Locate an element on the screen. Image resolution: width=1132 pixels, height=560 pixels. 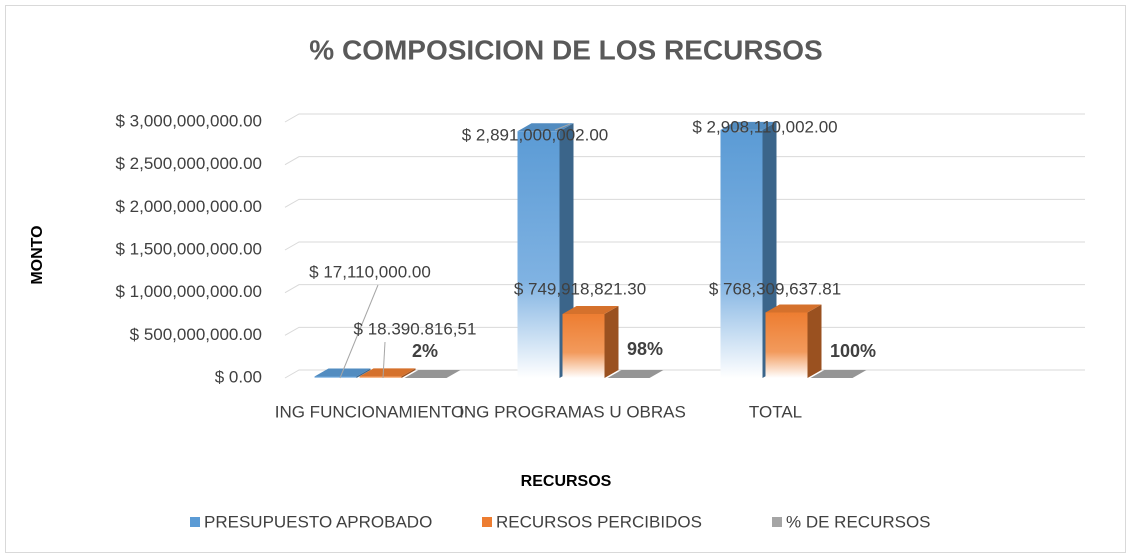
data-label: $ 2,908,110,002.00 is located at coordinates (764, 126).